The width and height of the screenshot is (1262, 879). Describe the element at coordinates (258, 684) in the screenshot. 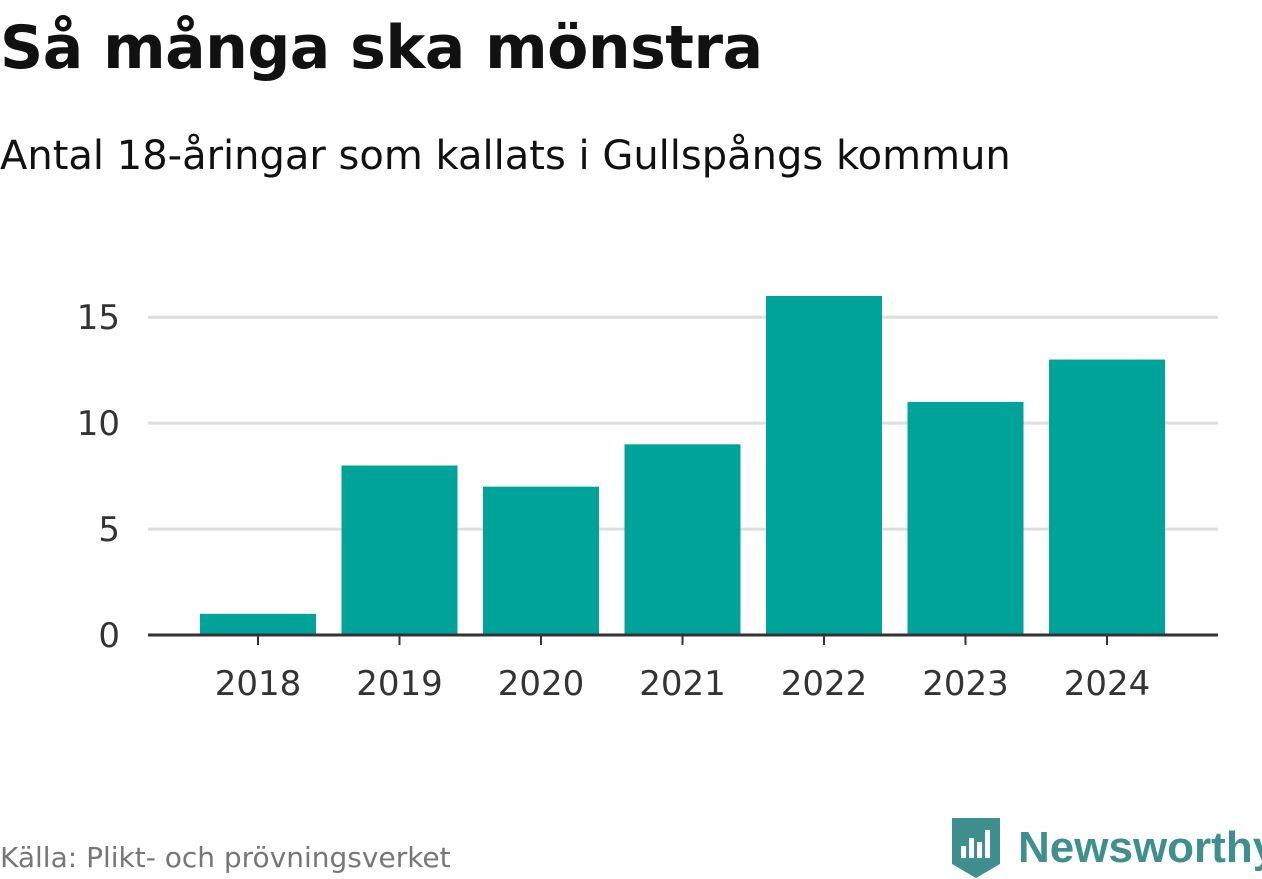

I see `x-tick-label: 2018` at that location.